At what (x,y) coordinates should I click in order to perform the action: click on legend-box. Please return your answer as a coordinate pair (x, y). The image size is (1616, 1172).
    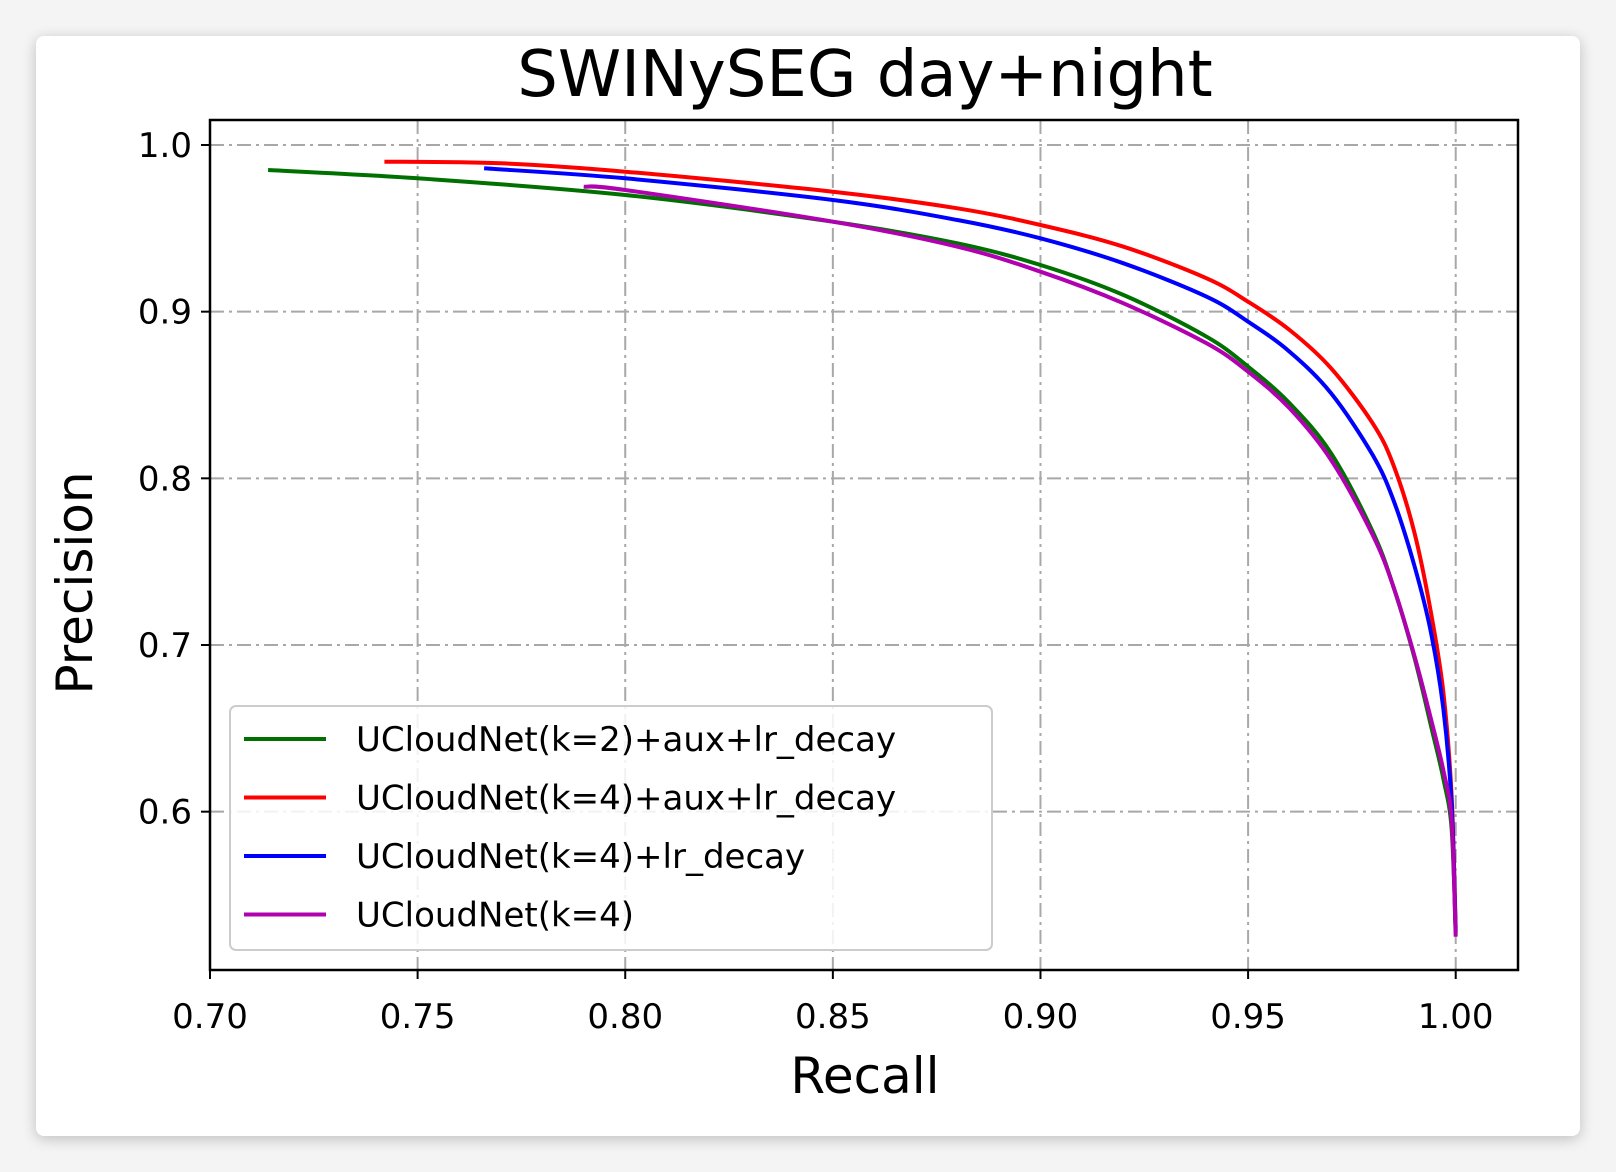
    Looking at the image, I should click on (611, 828).